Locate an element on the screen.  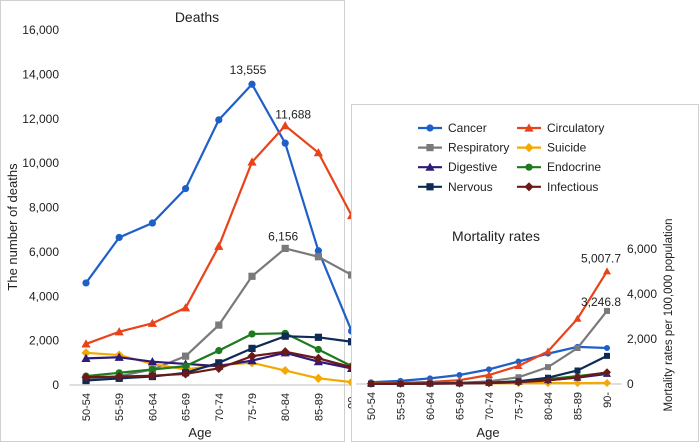
deaths-x-tick-label: 75-79 is located at coordinates (253, 407).